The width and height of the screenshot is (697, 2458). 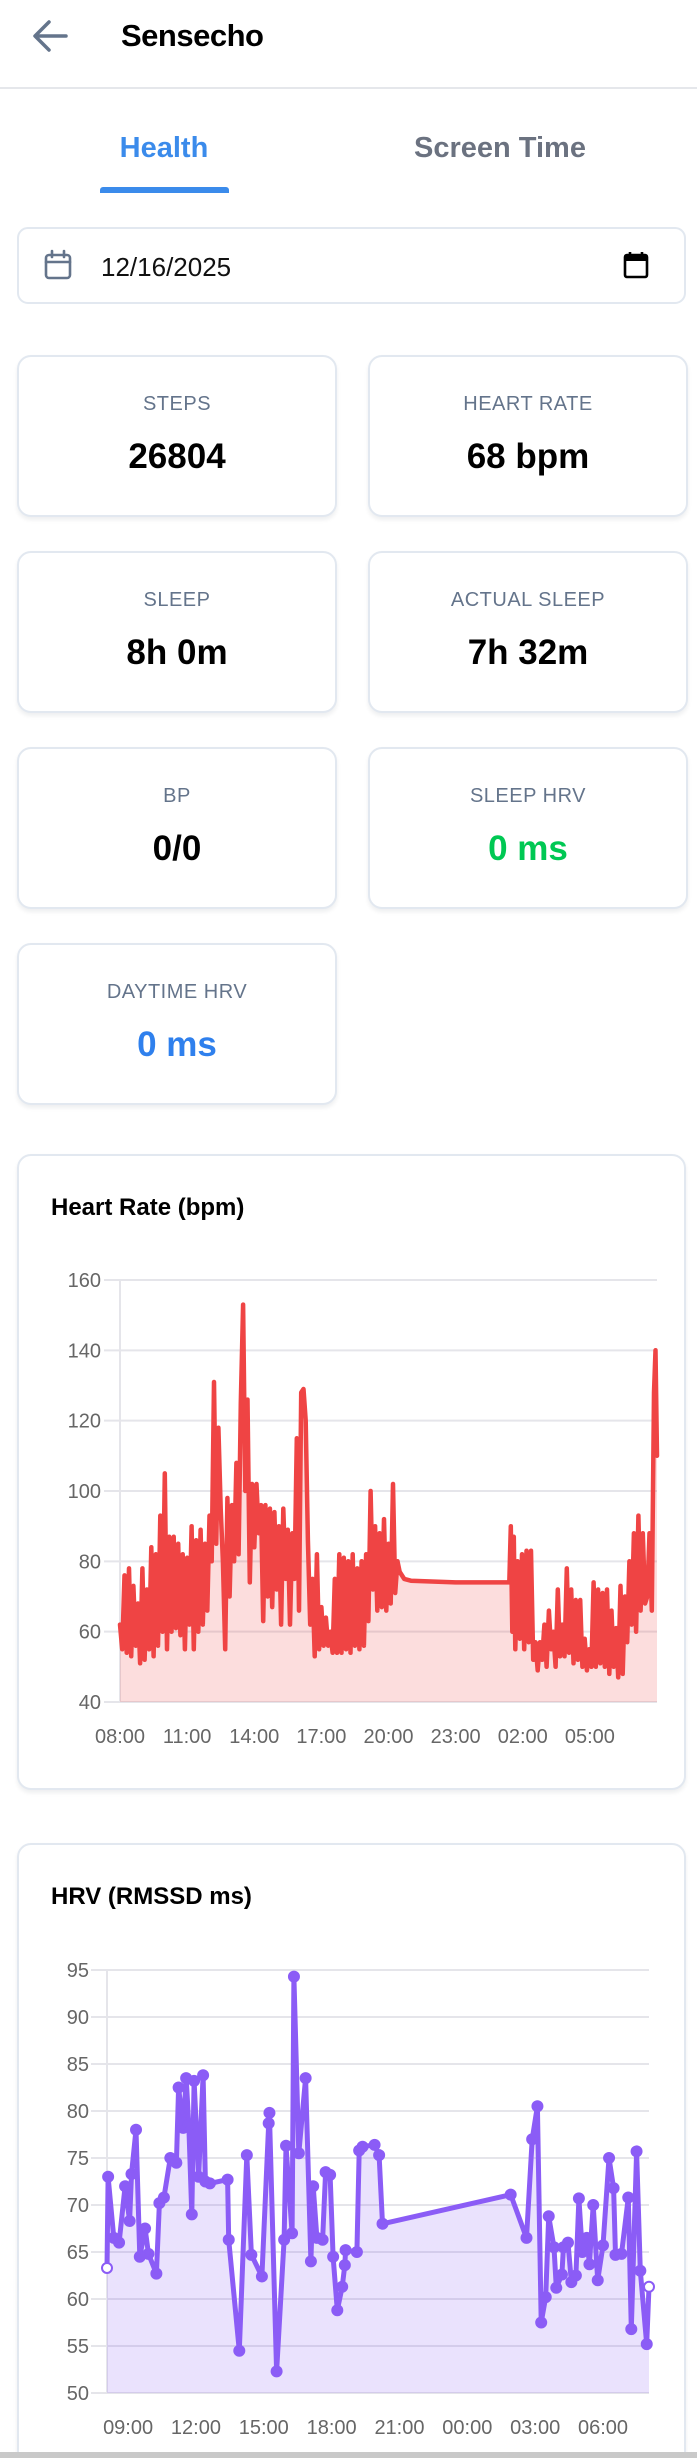 What do you see at coordinates (78, 2112) in the screenshot?
I see `y-tick-label: 80` at bounding box center [78, 2112].